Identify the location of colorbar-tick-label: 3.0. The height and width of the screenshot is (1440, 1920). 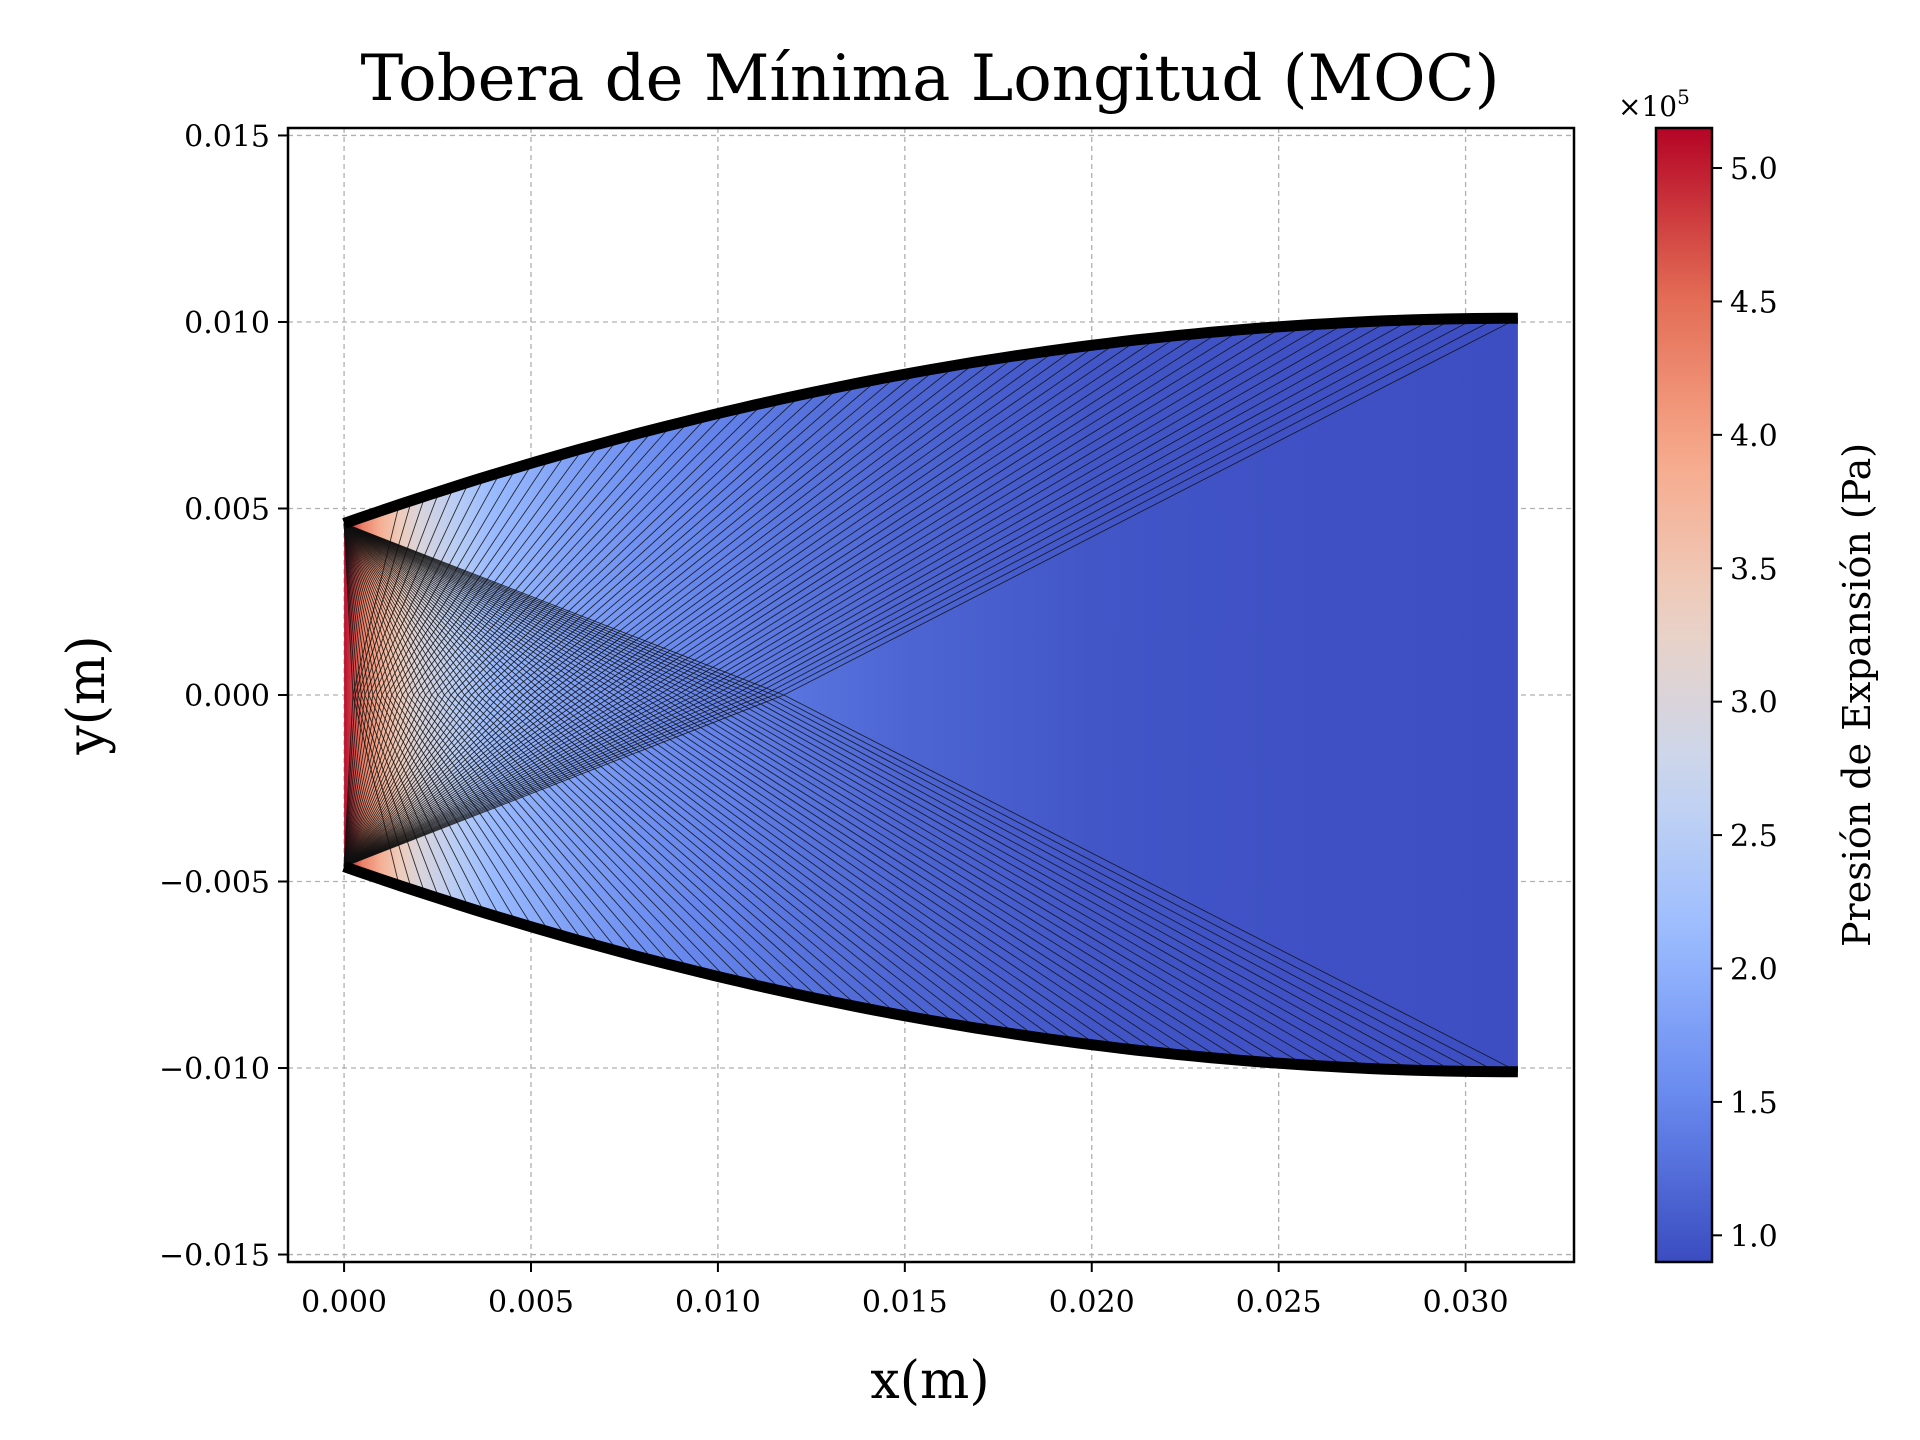
(1754, 703).